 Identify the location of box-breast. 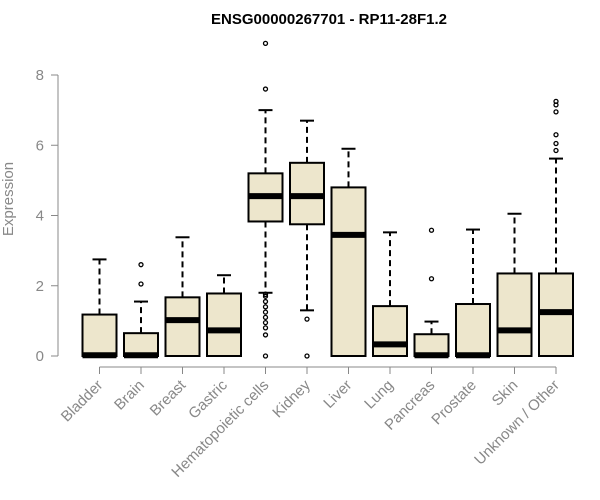
(182, 296).